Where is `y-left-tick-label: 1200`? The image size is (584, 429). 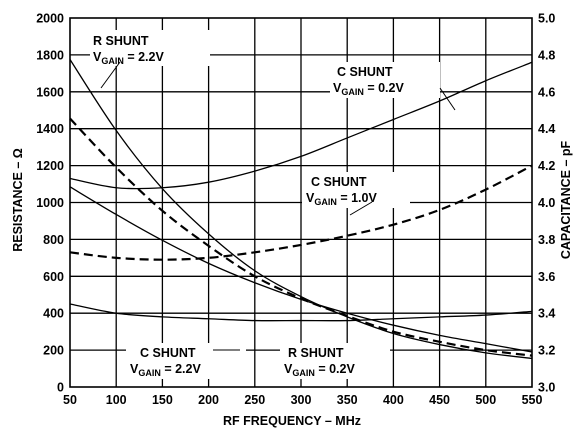
y-left-tick-label: 1200 is located at coordinates (50, 166).